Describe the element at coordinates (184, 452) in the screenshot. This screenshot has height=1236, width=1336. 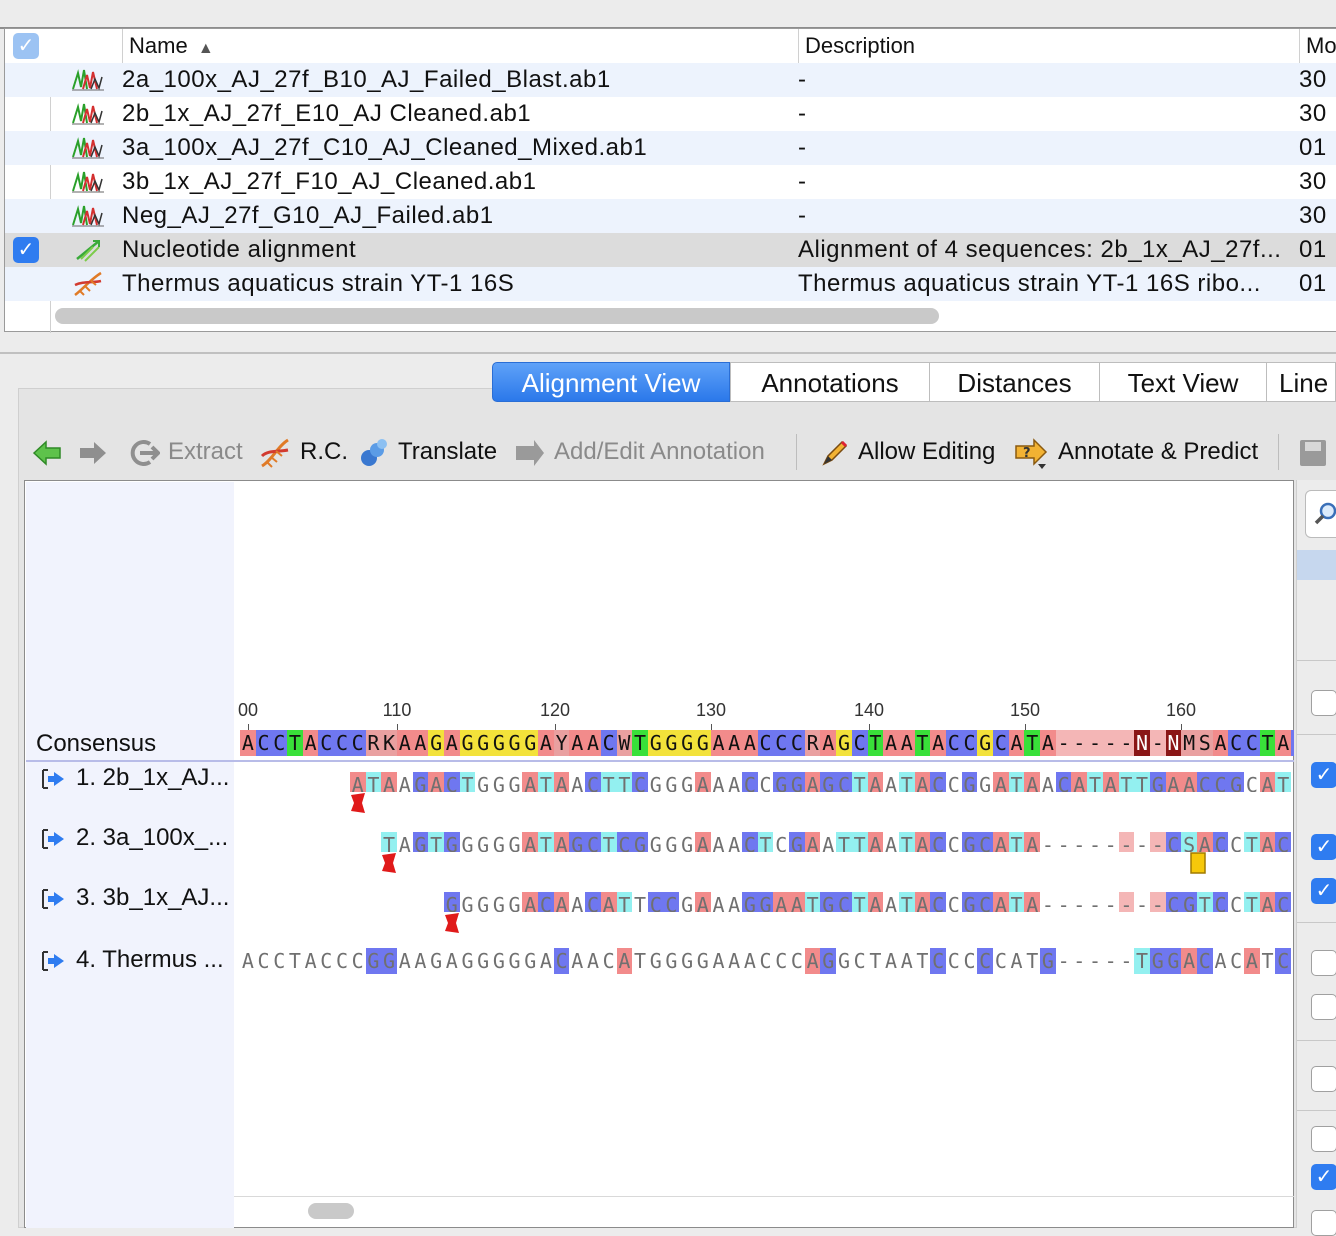
I see `extract-button: Extract` at that location.